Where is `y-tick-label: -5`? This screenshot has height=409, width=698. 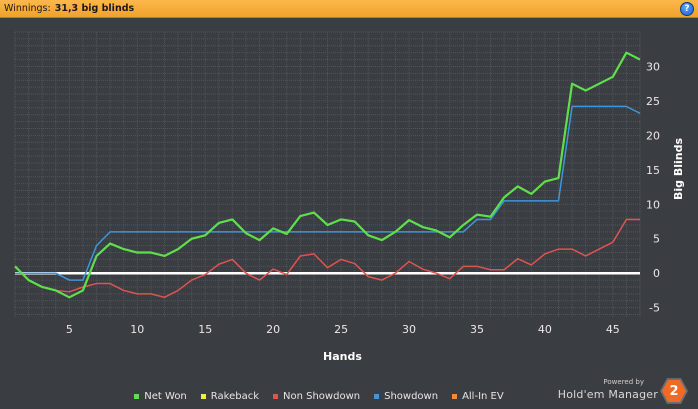 y-tick-label: -5 is located at coordinates (654, 308).